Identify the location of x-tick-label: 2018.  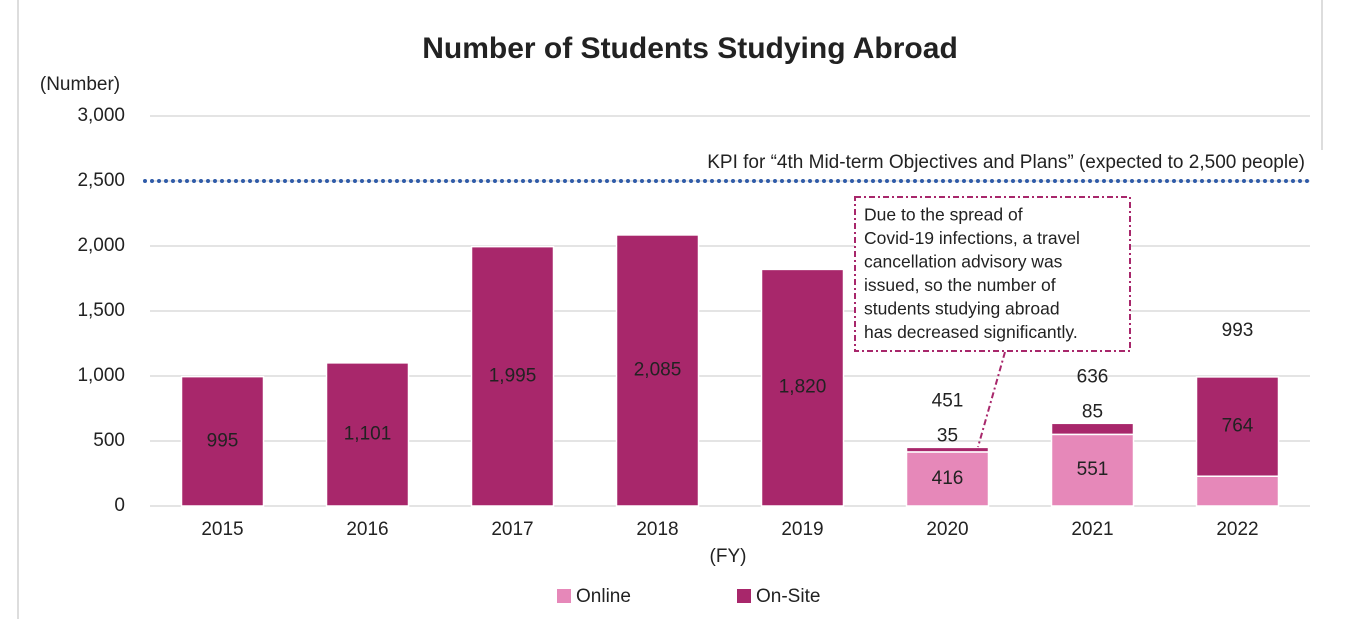
(657, 529).